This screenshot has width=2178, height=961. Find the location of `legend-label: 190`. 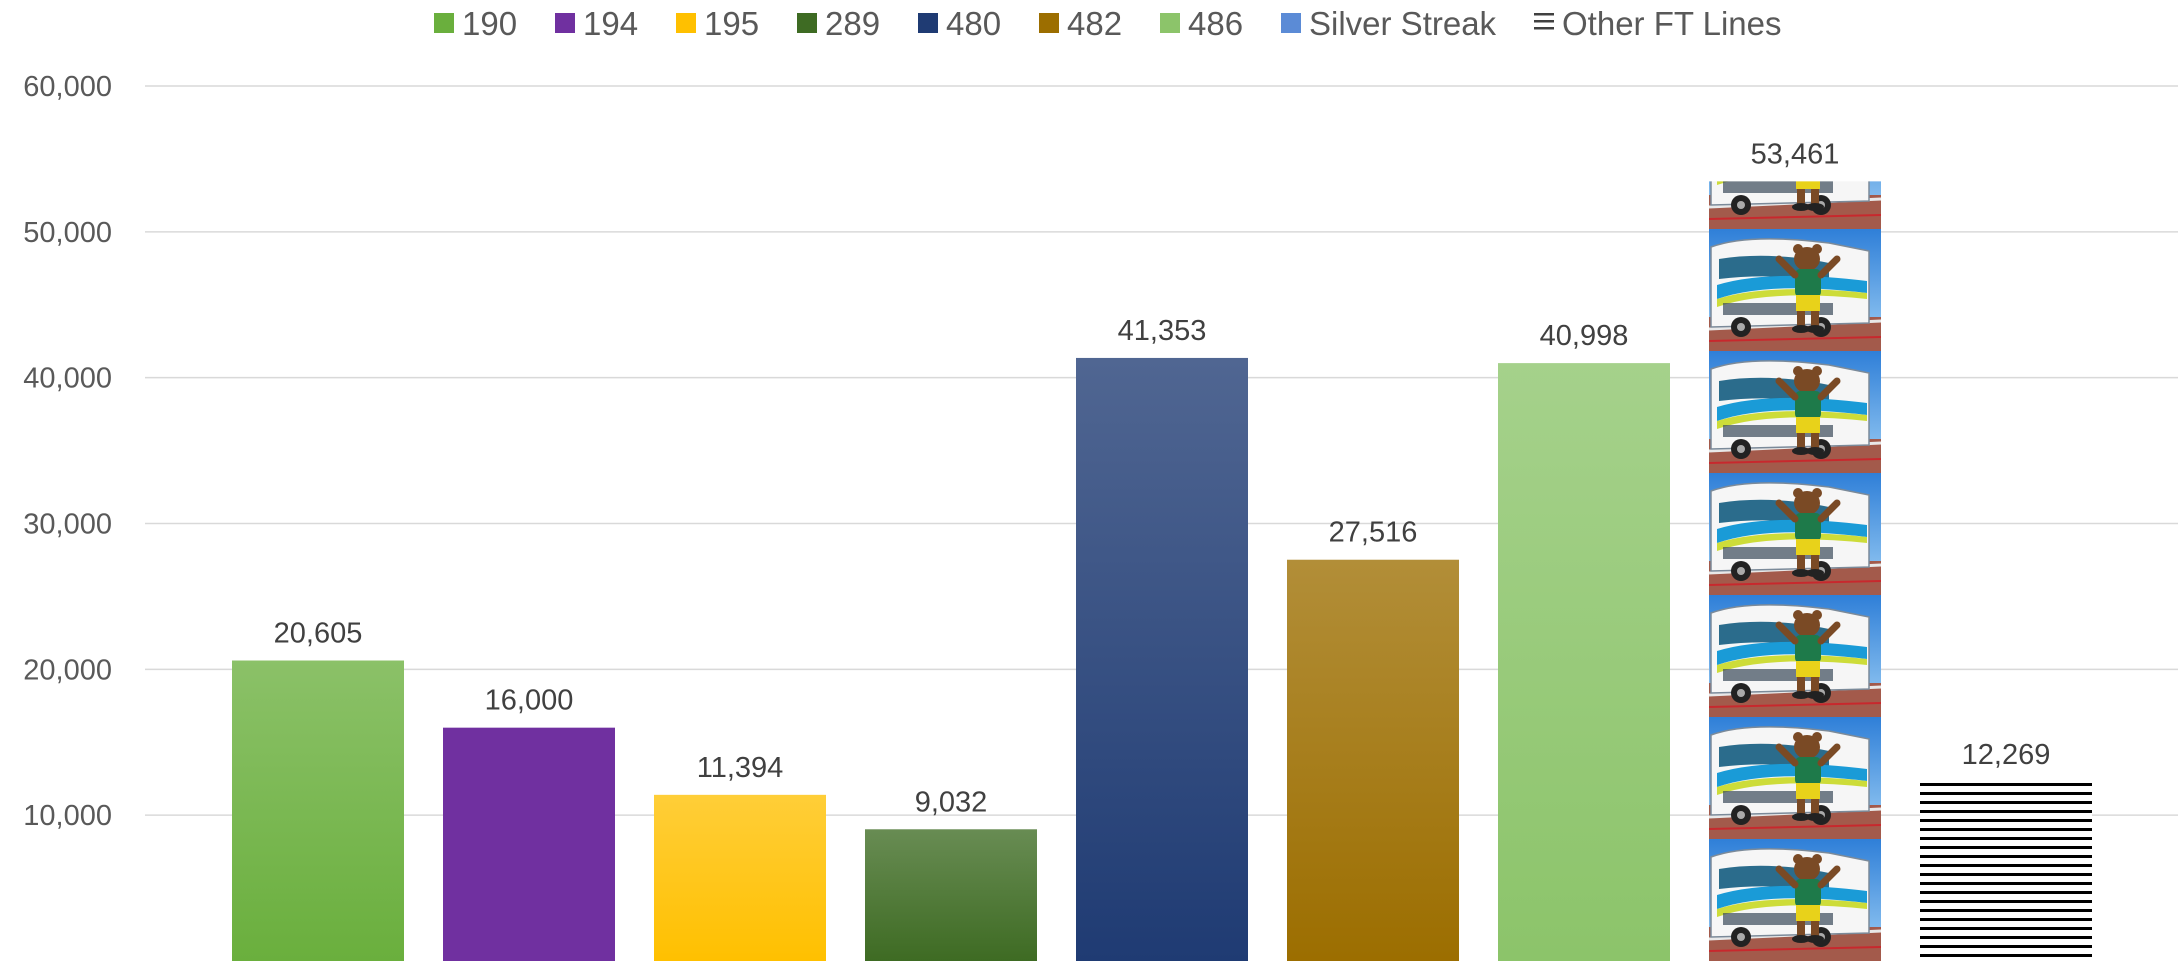

legend-label: 190 is located at coordinates (489, 23).